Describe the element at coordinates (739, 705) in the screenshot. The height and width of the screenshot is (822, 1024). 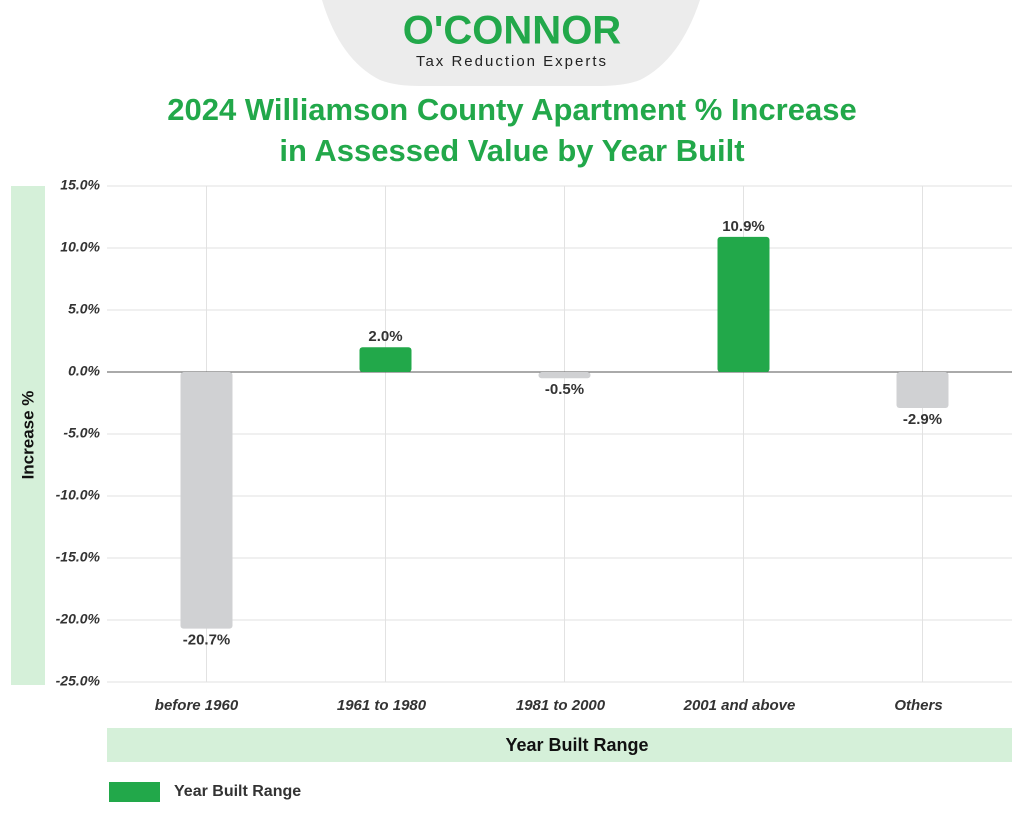
I see `x-tick-label: 2001 and above` at that location.